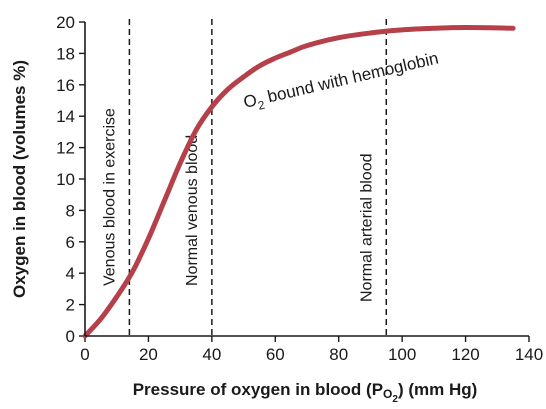 Image resolution: width=546 pixels, height=409 pixels. I want to click on x-axis-title-tail: ) (mm Hg), so click(437, 389).